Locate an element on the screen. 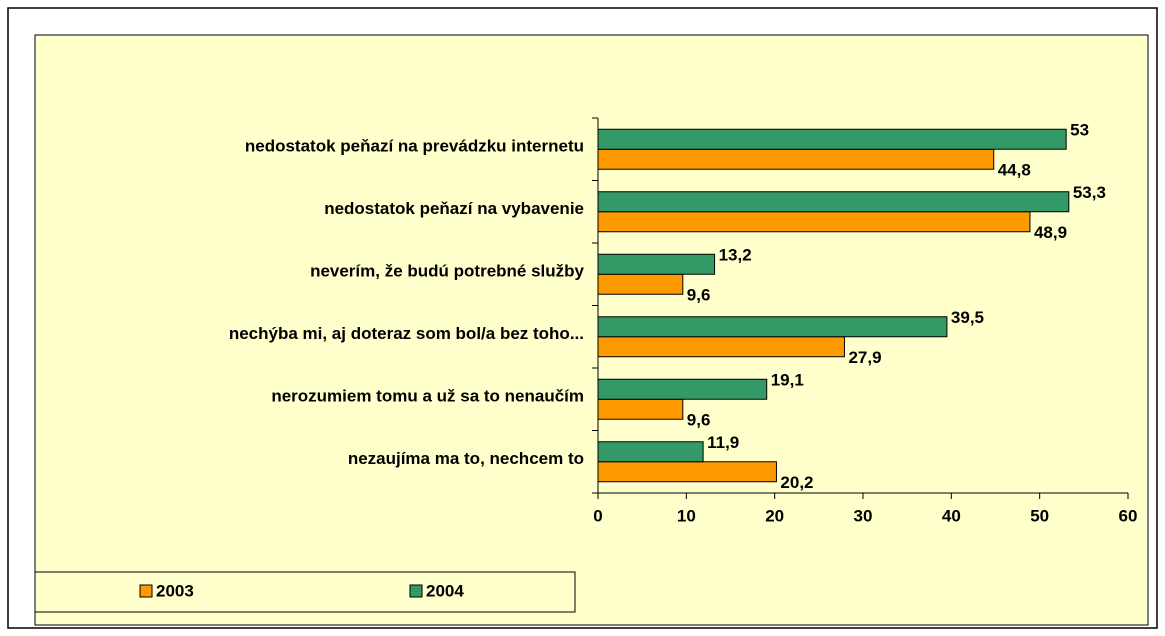 The image size is (1165, 636). legend-label: 2003 is located at coordinates (175, 590).